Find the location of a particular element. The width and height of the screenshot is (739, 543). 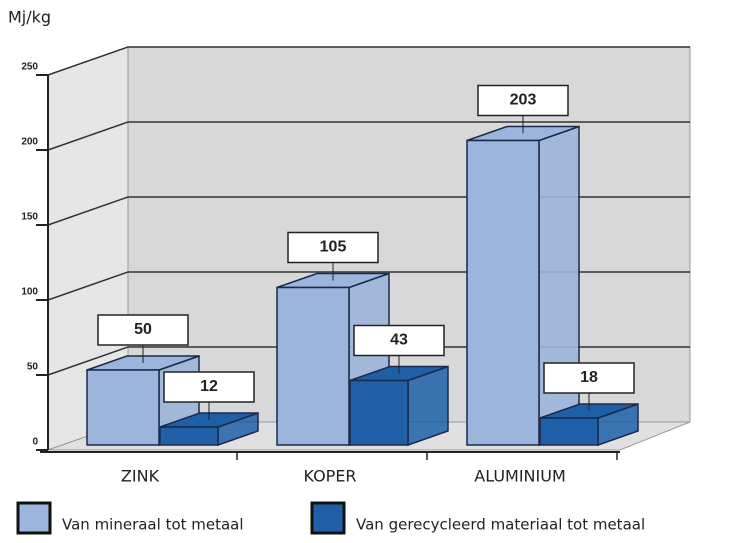

y-tick-label: 250 is located at coordinates (29, 67).